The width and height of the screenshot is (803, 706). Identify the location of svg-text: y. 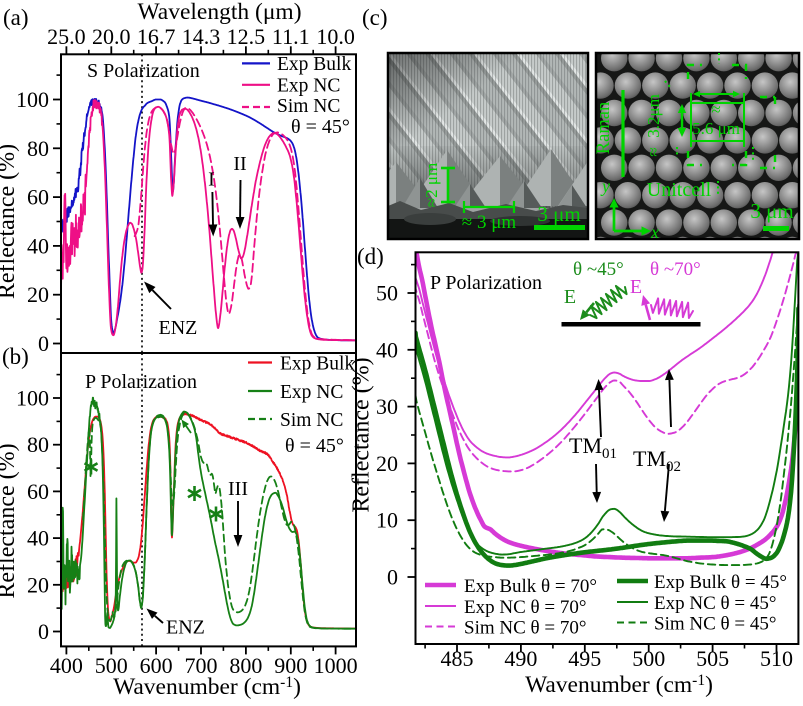
(605, 186).